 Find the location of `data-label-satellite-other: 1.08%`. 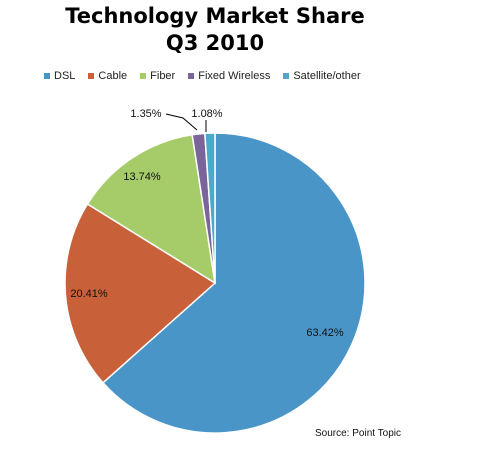

data-label-satellite-other: 1.08% is located at coordinates (206, 114).